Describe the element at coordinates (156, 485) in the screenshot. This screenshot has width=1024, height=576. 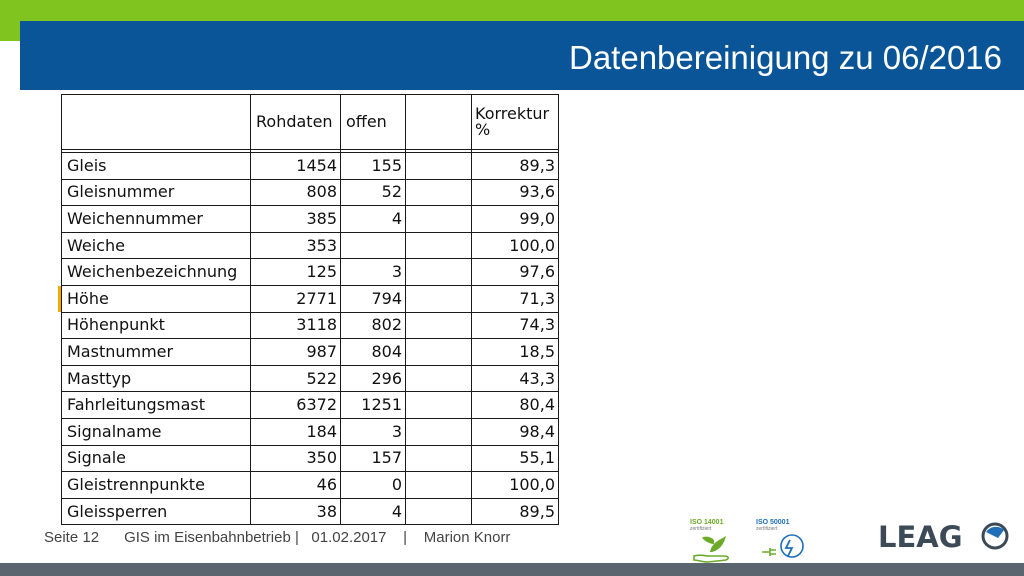
I see `cell-name: Gleistrennpunkte` at that location.